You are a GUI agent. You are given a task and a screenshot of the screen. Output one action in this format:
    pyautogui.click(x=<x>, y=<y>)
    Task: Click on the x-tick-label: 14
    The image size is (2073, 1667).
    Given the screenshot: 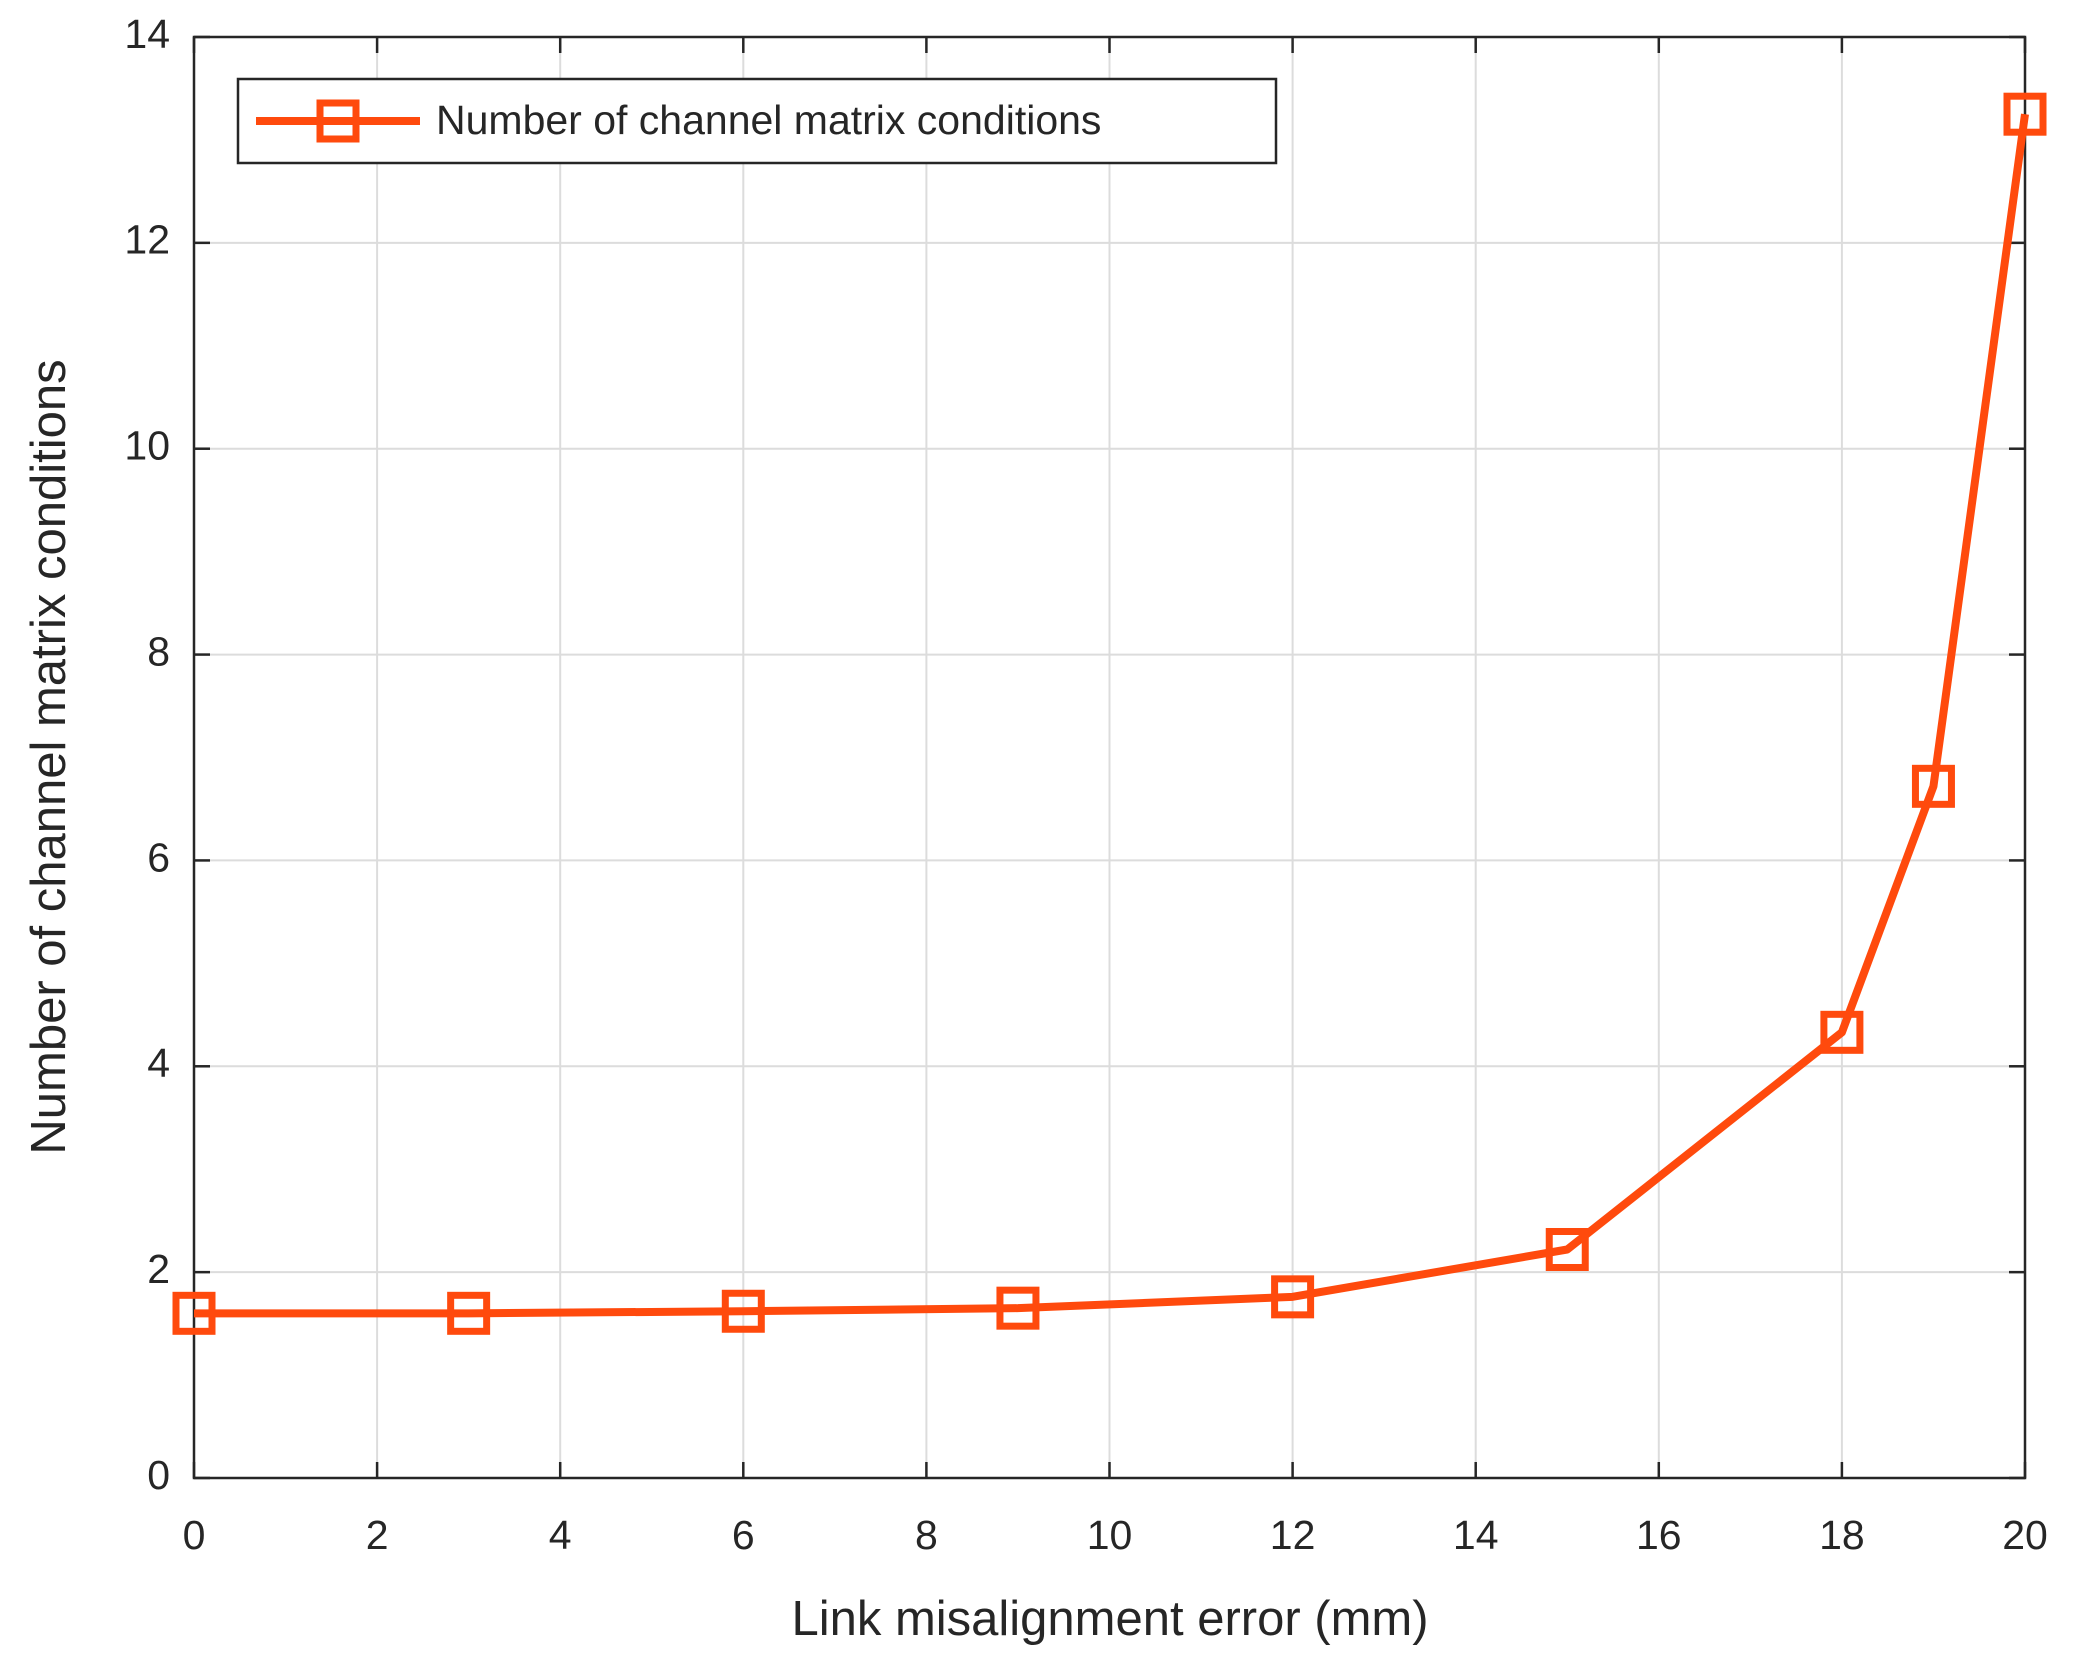 What is the action you would take?
    pyautogui.click(x=1476, y=1535)
    